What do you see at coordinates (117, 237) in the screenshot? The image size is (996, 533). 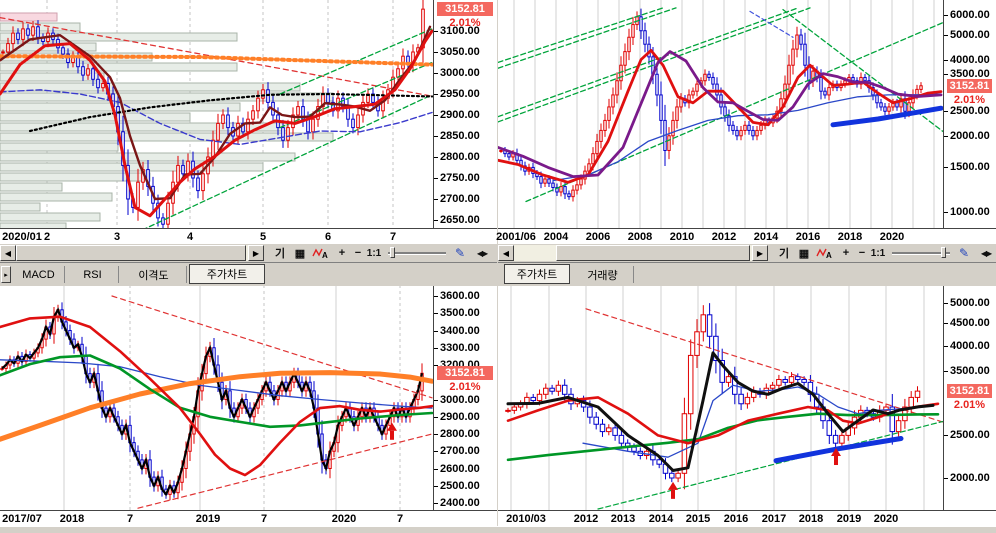 I see `x-axis-label: 3` at bounding box center [117, 237].